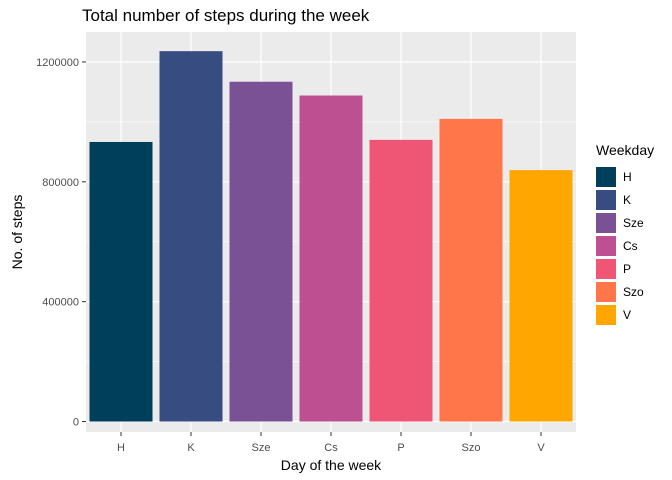 Image resolution: width=672 pixels, height=480 pixels. Describe the element at coordinates (627, 176) in the screenshot. I see `legend-label: H` at that location.